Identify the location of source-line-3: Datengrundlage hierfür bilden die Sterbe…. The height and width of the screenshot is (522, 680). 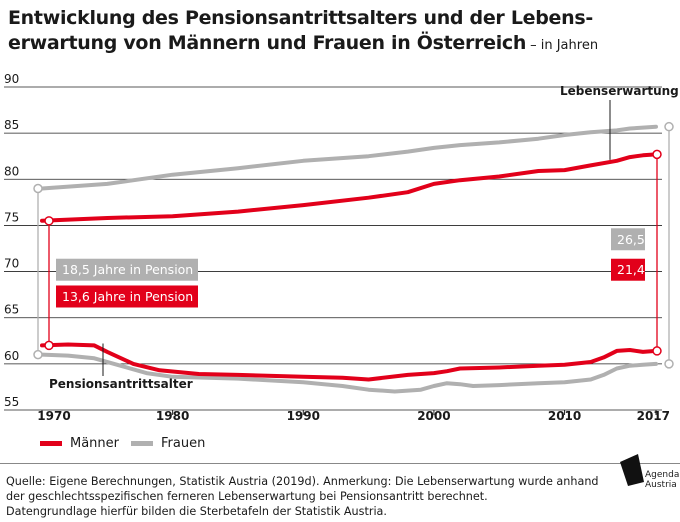
(196, 511).